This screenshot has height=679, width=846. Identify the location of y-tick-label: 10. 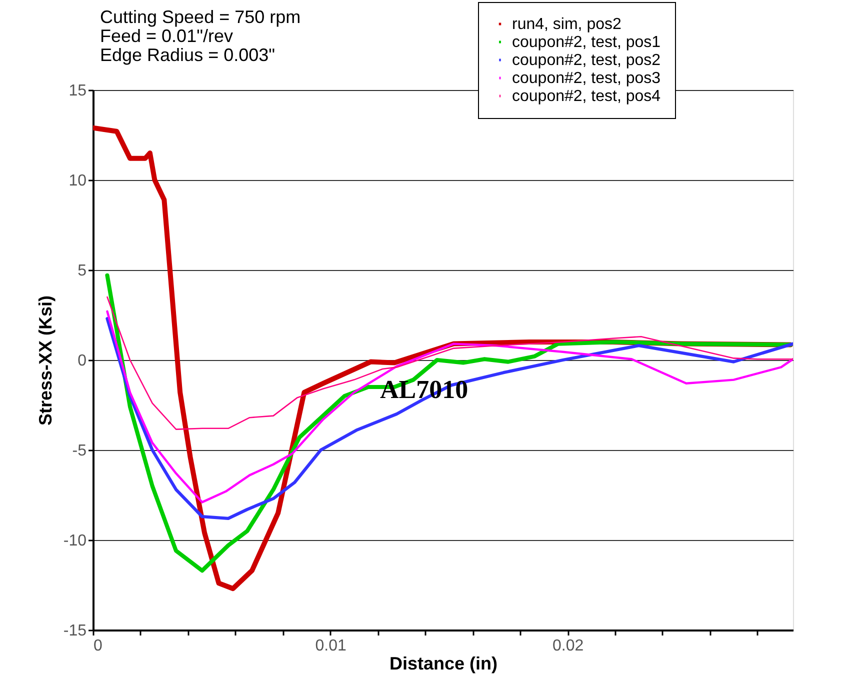
(77, 181).